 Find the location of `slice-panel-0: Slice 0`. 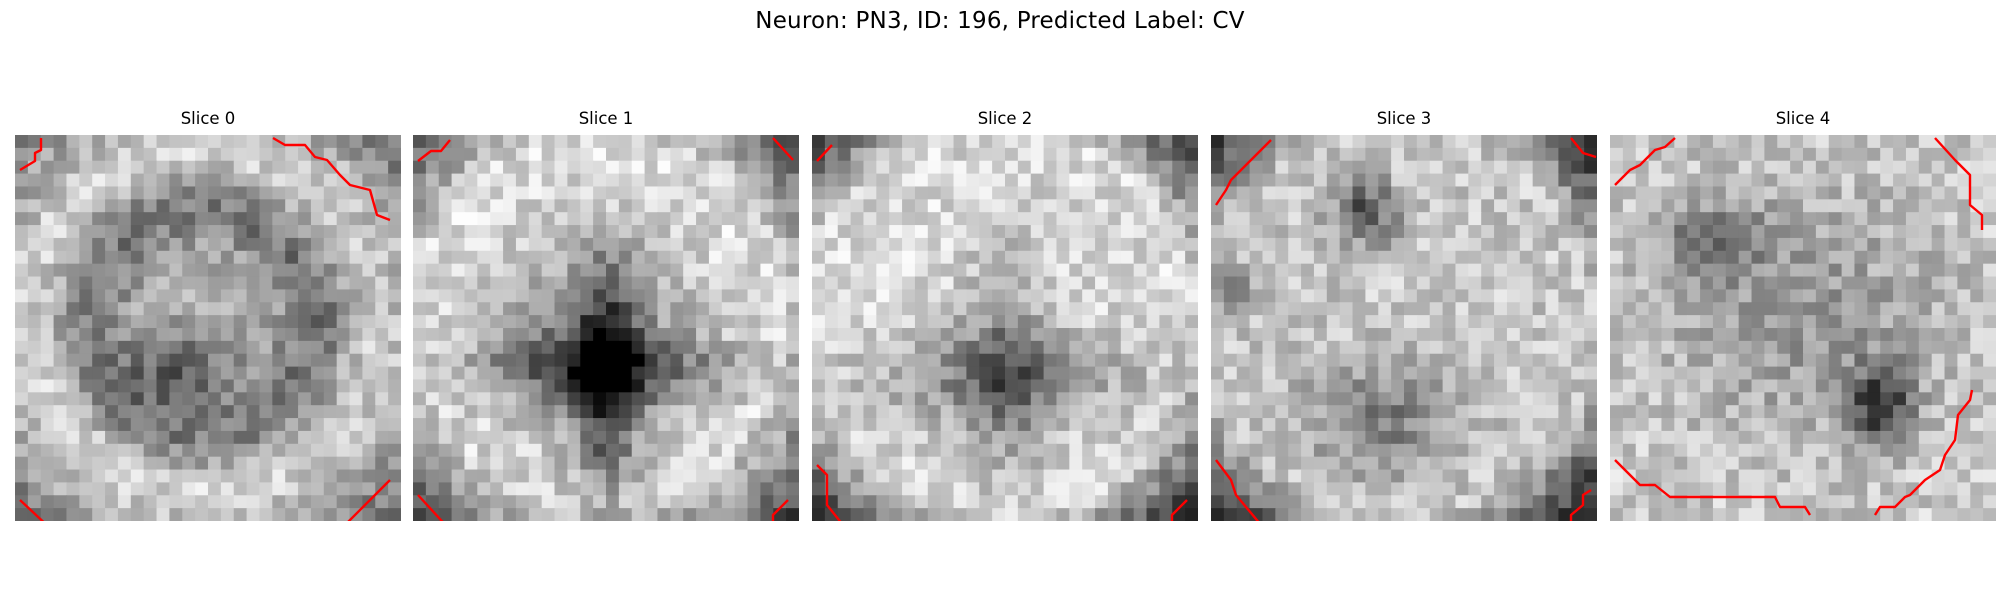

slice-panel-0: Slice 0 is located at coordinates (208, 314).